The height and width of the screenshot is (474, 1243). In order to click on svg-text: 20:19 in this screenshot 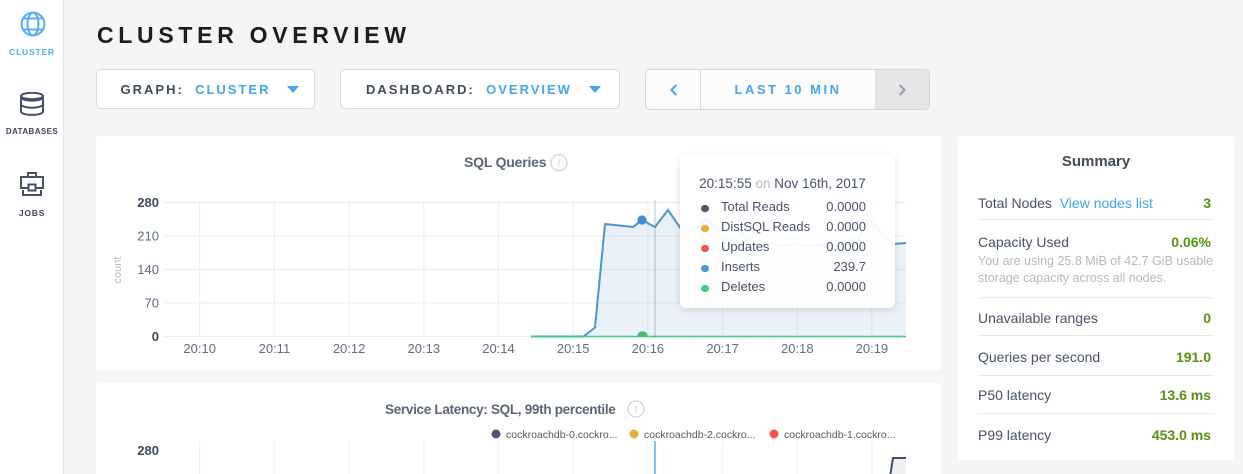, I will do `click(872, 348)`.